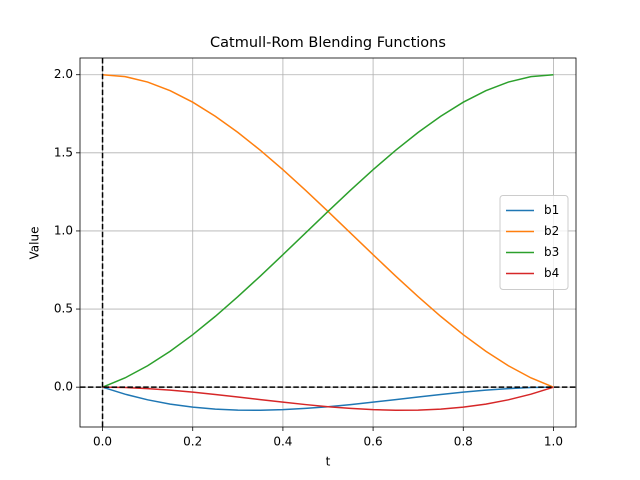  What do you see at coordinates (551, 210) in the screenshot?
I see `legend-label: b1` at bounding box center [551, 210].